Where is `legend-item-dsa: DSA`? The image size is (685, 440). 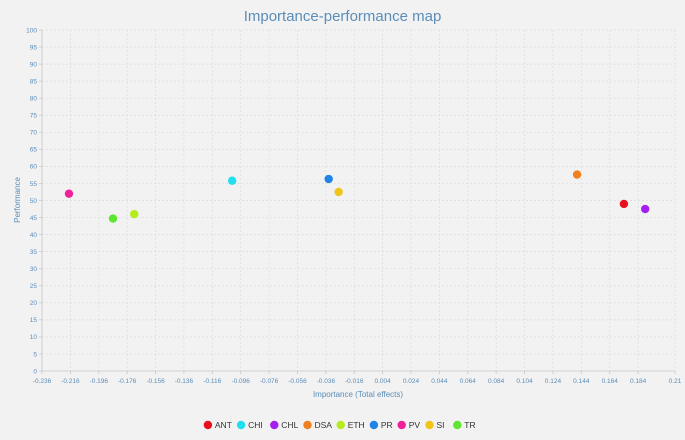 legend-item-dsa: DSA is located at coordinates (317, 425).